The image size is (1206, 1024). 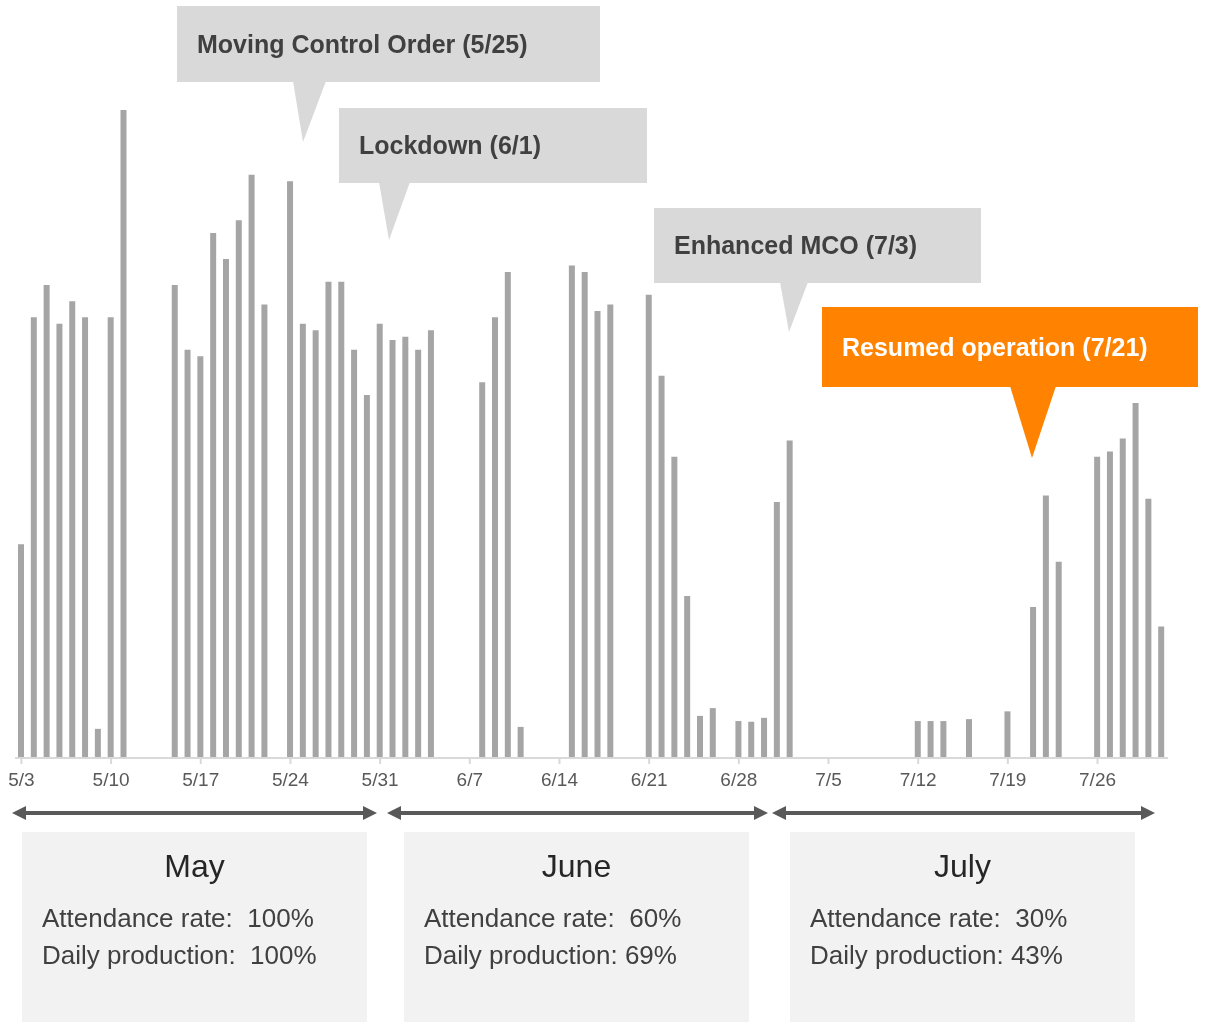 I want to click on x-tick-label: 7/5, so click(x=828, y=779).